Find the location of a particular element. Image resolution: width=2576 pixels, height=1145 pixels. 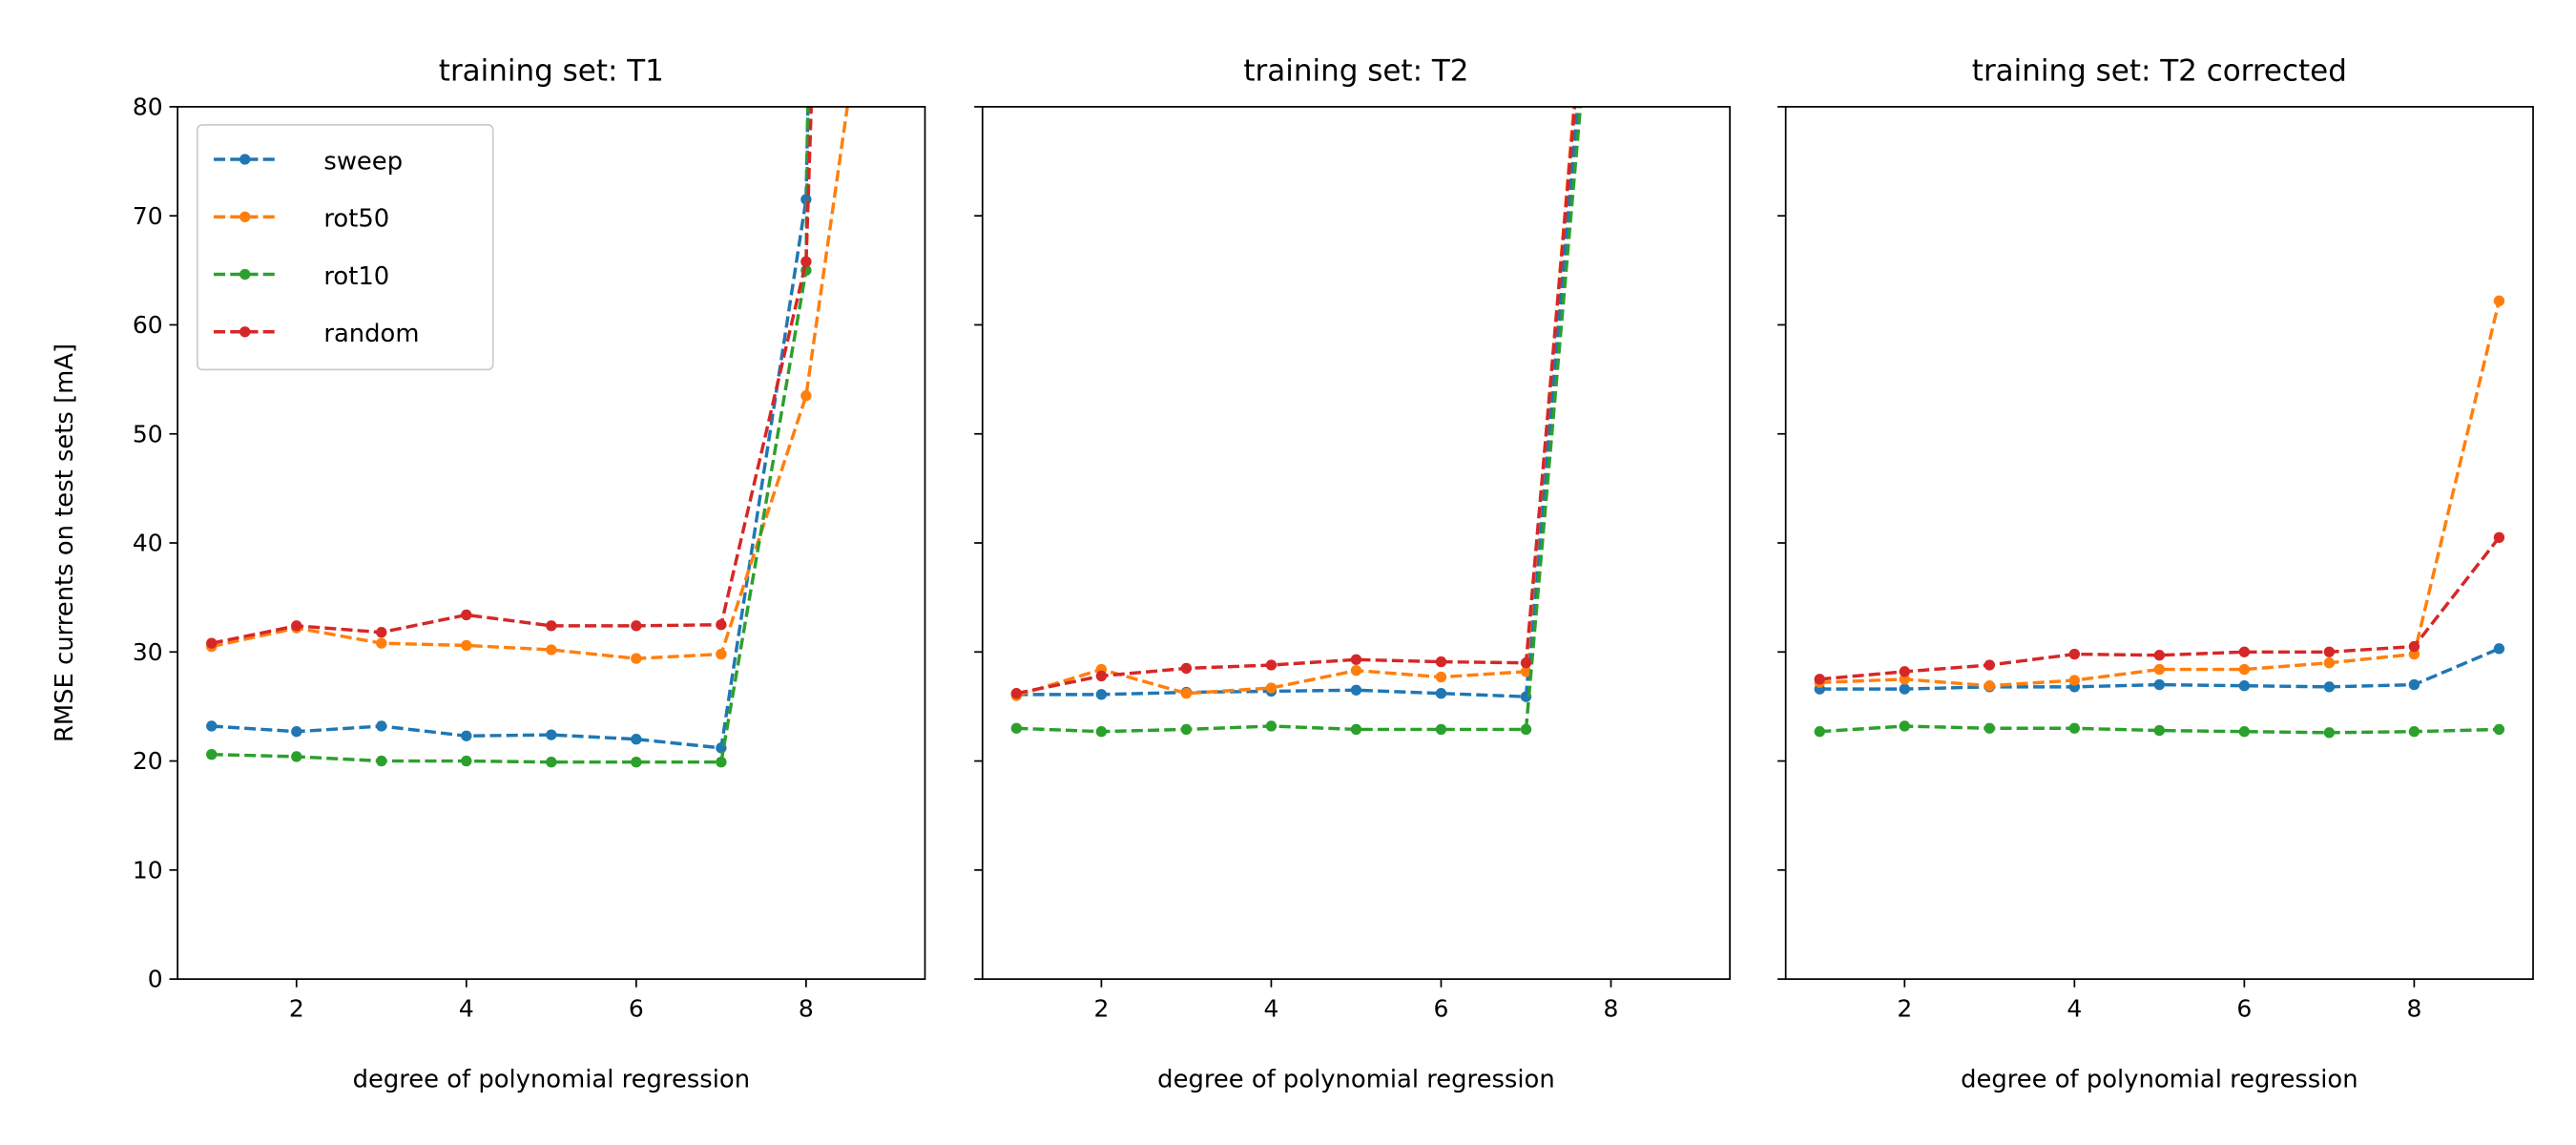

y-tick-label: 0 is located at coordinates (155, 979).